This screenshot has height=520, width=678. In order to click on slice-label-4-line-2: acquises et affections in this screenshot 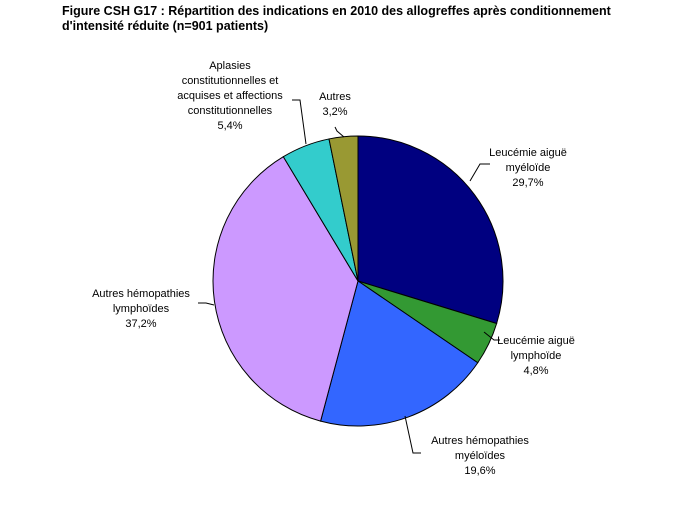, I will do `click(230, 96)`.